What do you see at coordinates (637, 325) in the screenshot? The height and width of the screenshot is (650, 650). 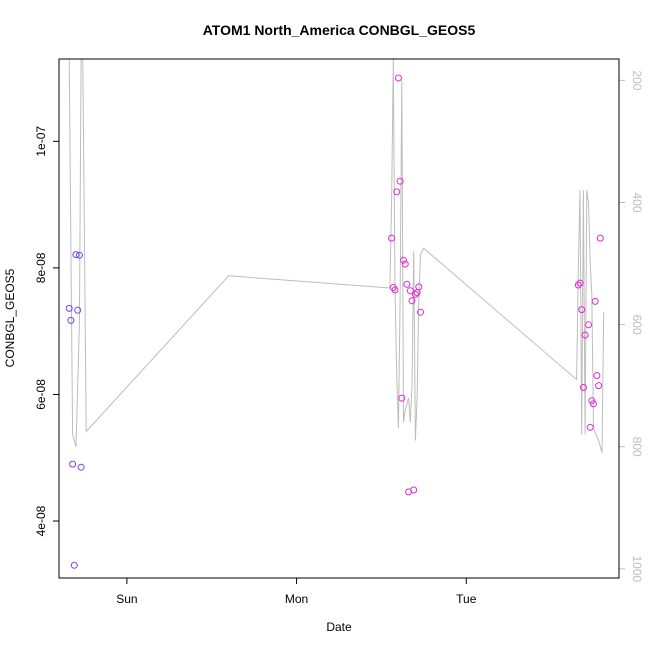 I see `right-tick-label: 600` at bounding box center [637, 325].